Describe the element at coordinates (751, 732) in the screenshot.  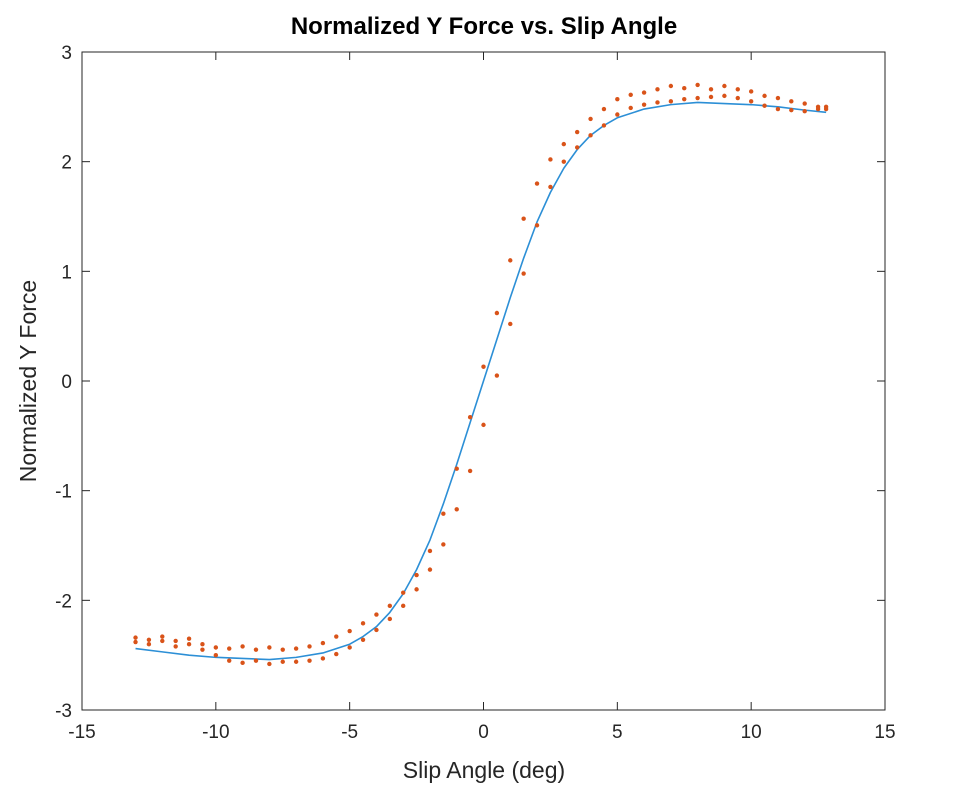
I see `x-tick-label: 10` at that location.